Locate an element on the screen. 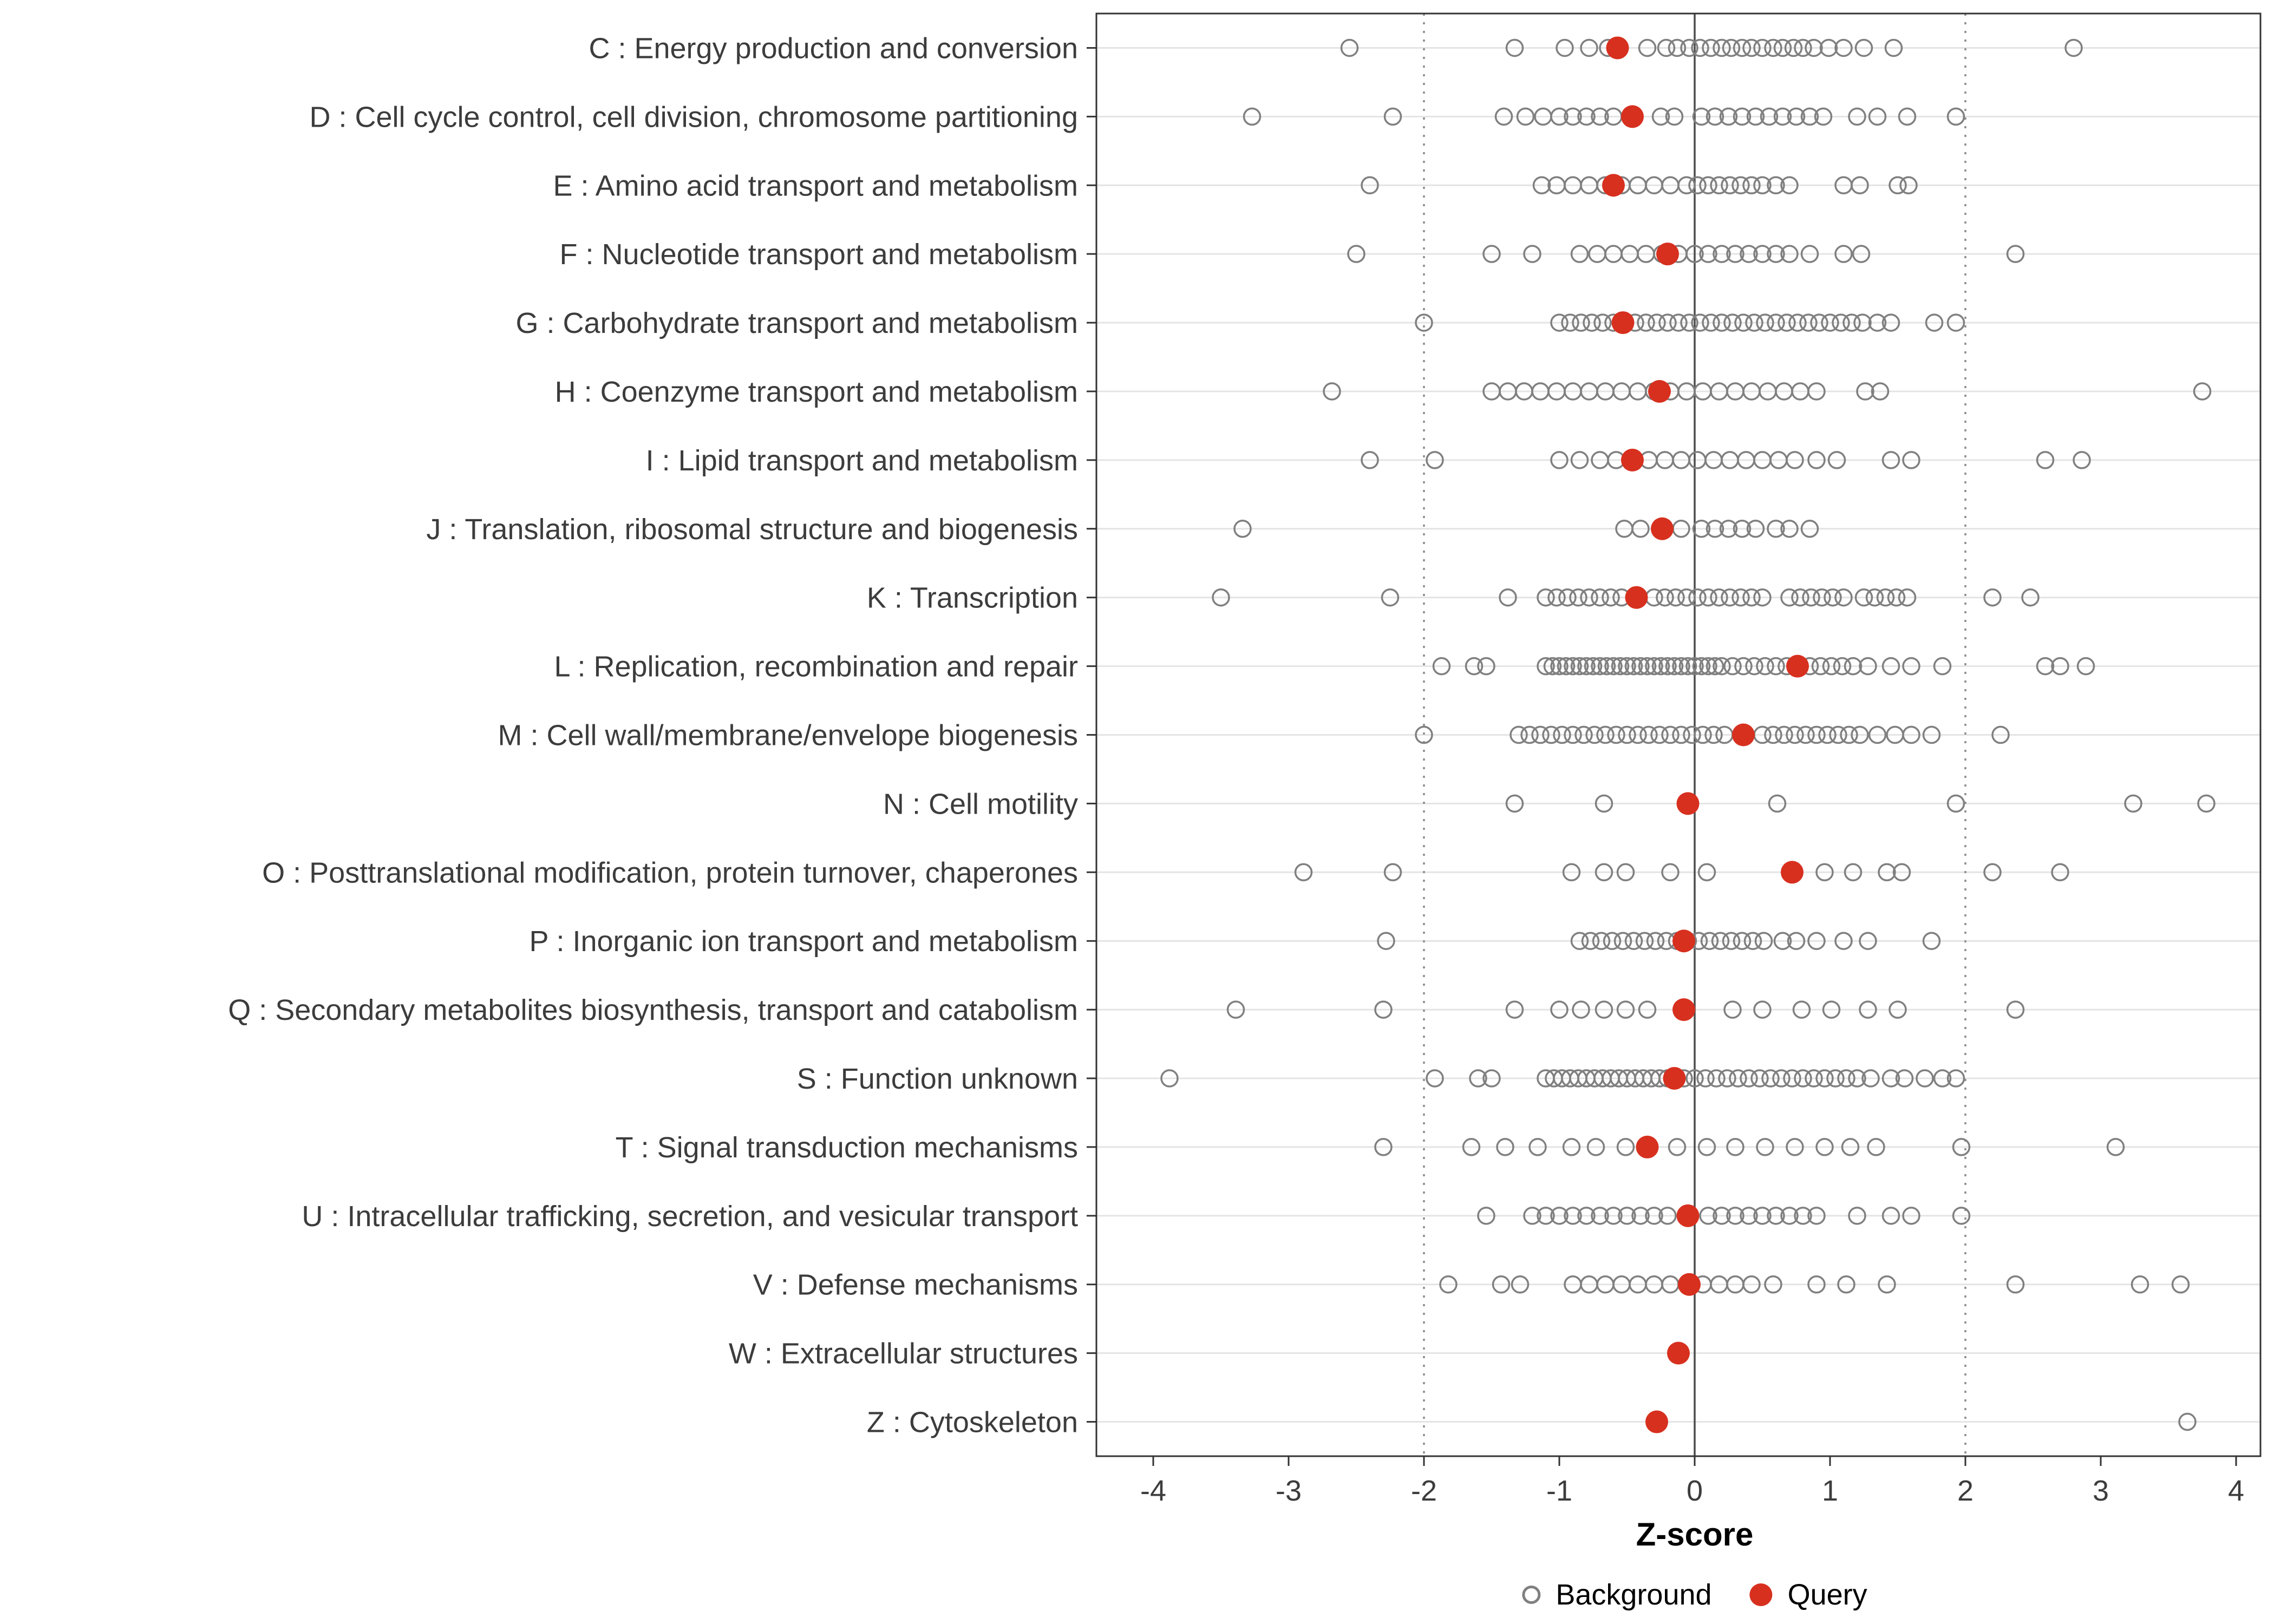  category-label: I : Lipid transport and metabolism is located at coordinates (862, 461).